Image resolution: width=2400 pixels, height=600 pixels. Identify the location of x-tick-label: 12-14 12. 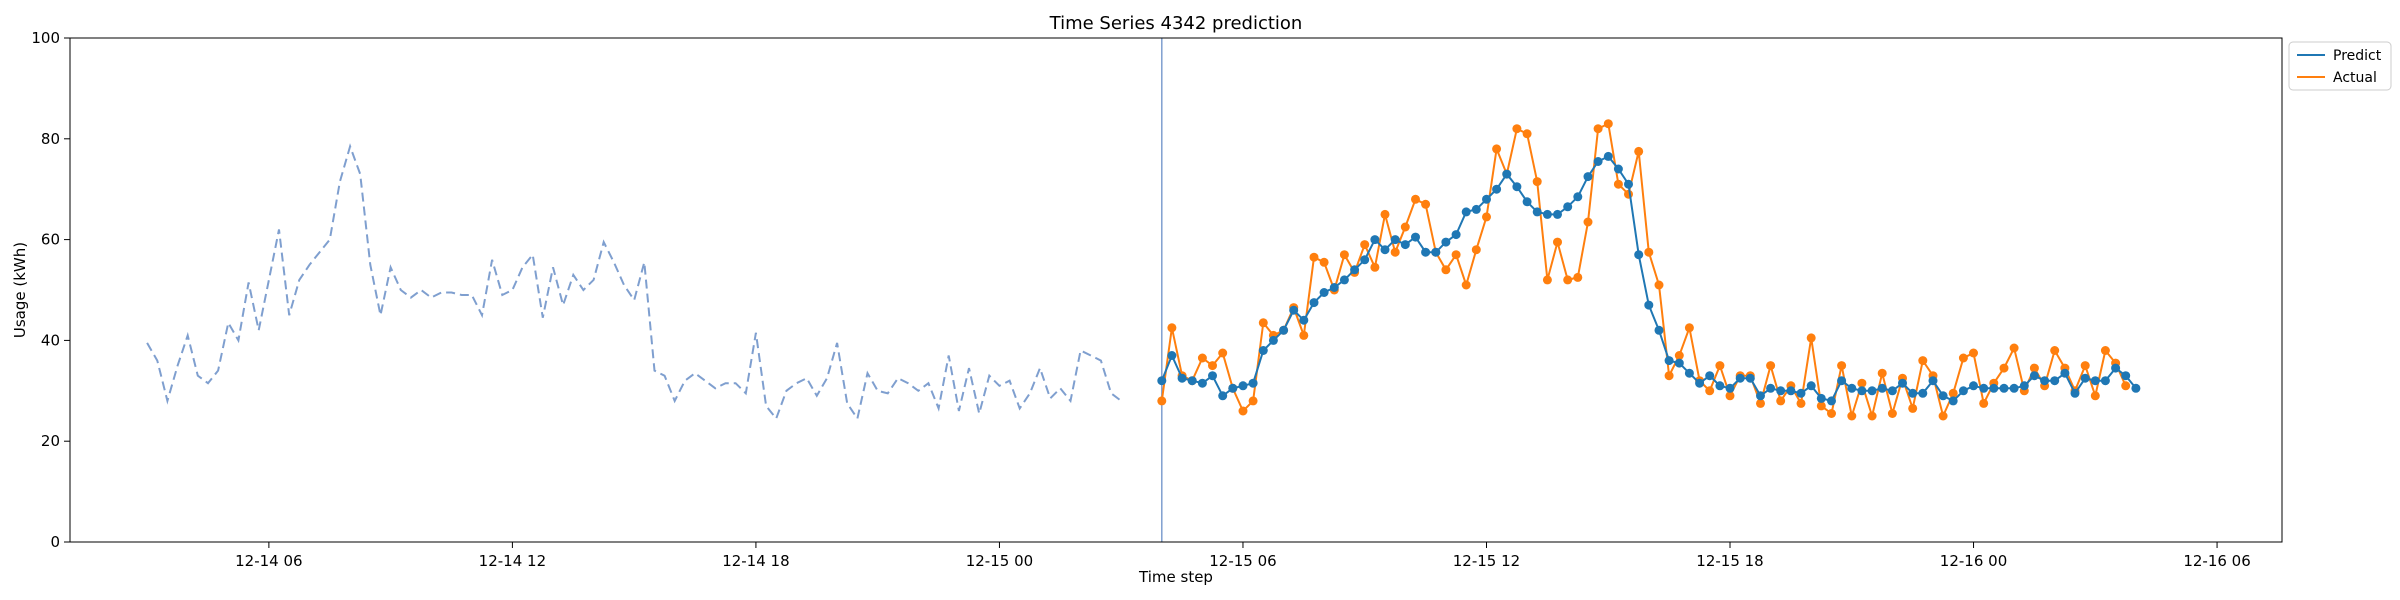
(512, 561).